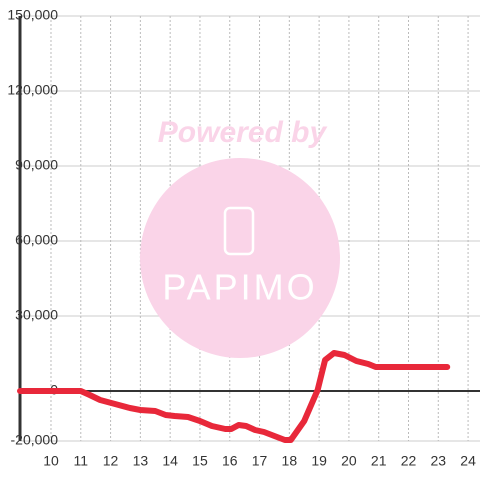 The image size is (480, 480). I want to click on y-tick-label: 30,000, so click(36, 315).